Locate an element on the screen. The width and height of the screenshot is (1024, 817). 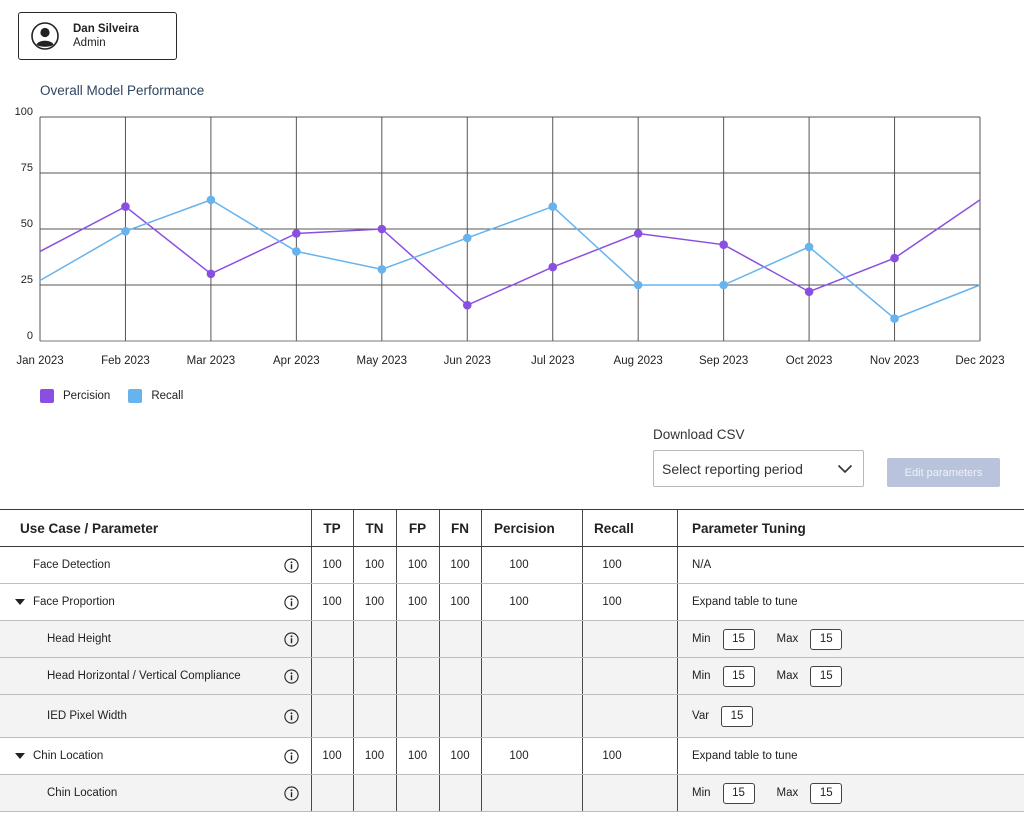
tp-value-text: 100 is located at coordinates (332, 756).